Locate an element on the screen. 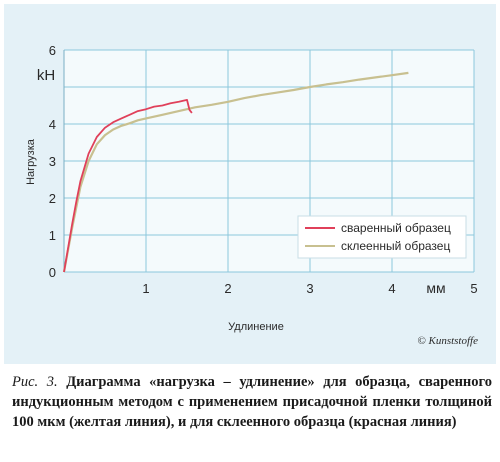 The height and width of the screenshot is (462, 500). credit-text: © Kunststoffe is located at coordinates (447, 341).